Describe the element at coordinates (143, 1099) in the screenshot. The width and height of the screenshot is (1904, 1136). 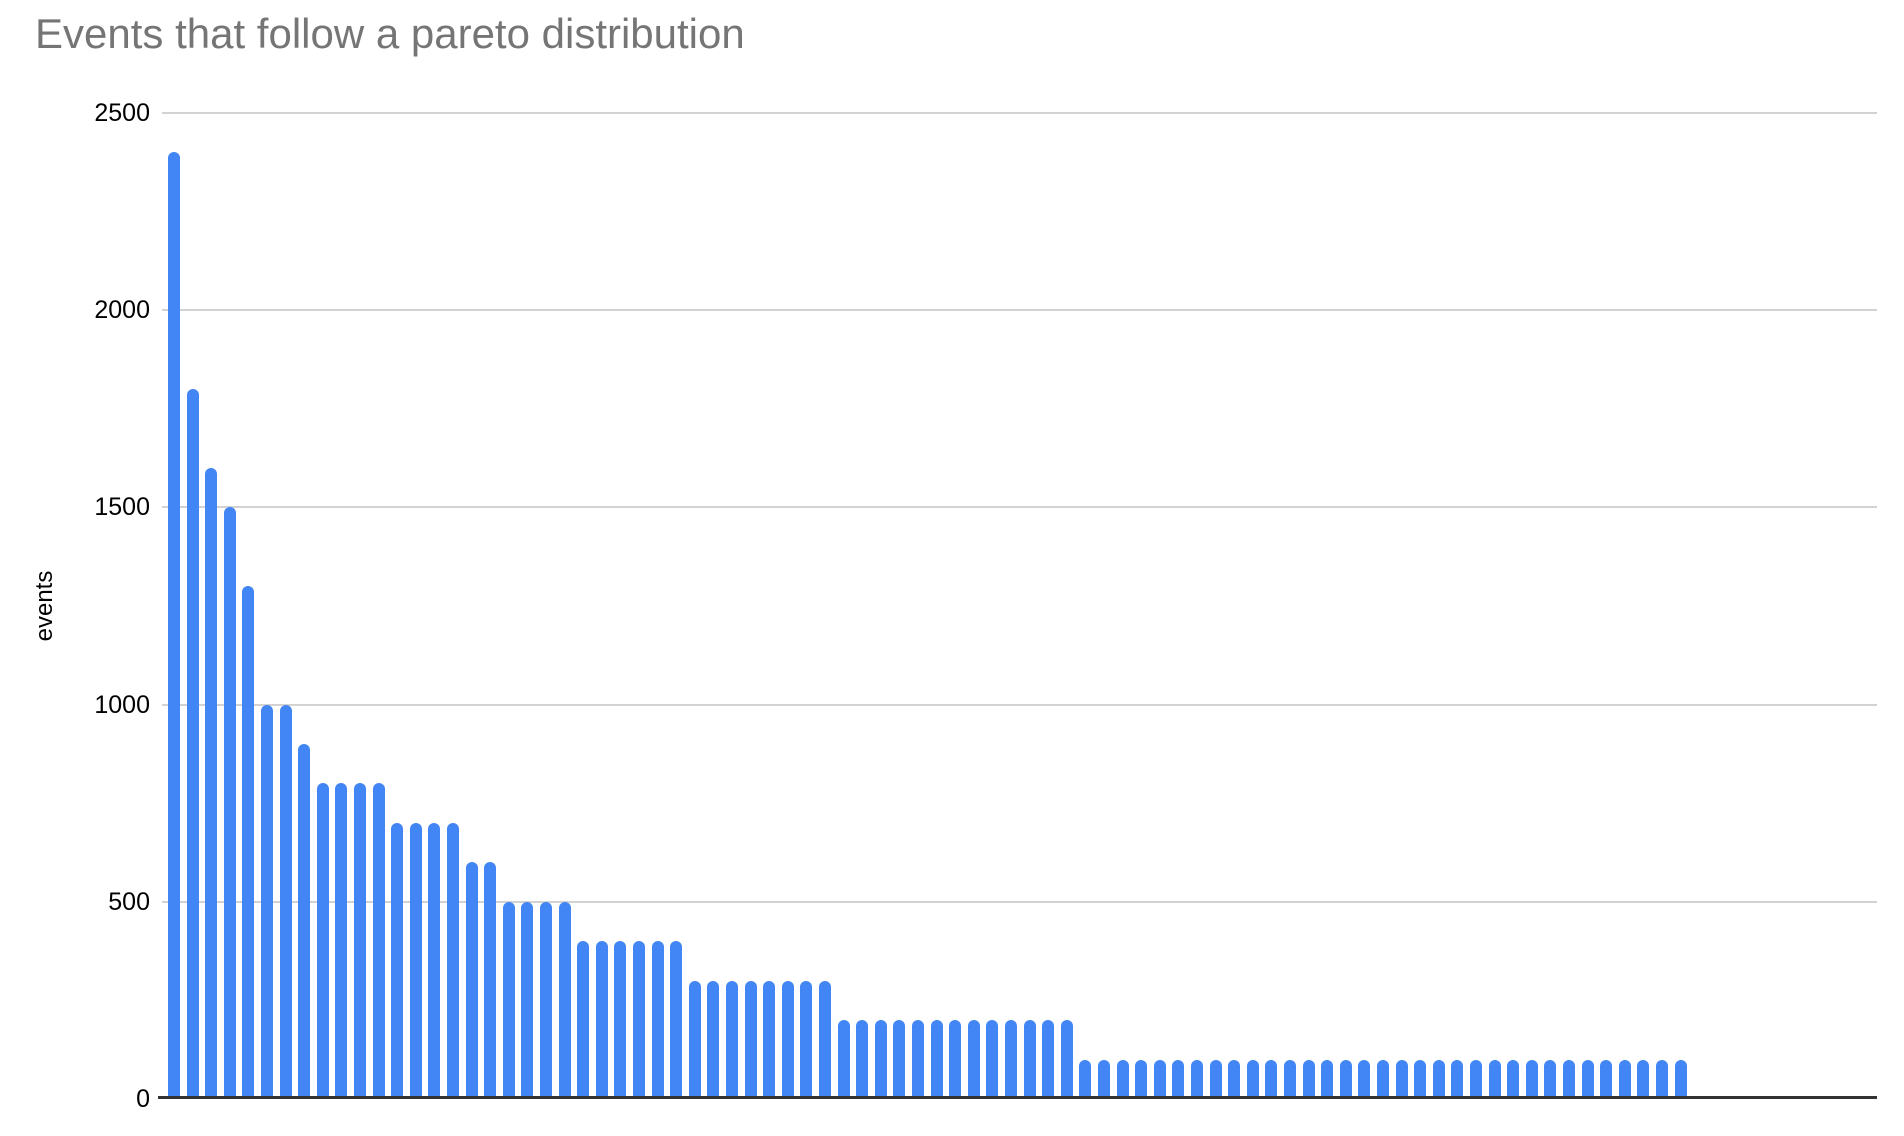
I see `y-tick-label-0: 0` at that location.